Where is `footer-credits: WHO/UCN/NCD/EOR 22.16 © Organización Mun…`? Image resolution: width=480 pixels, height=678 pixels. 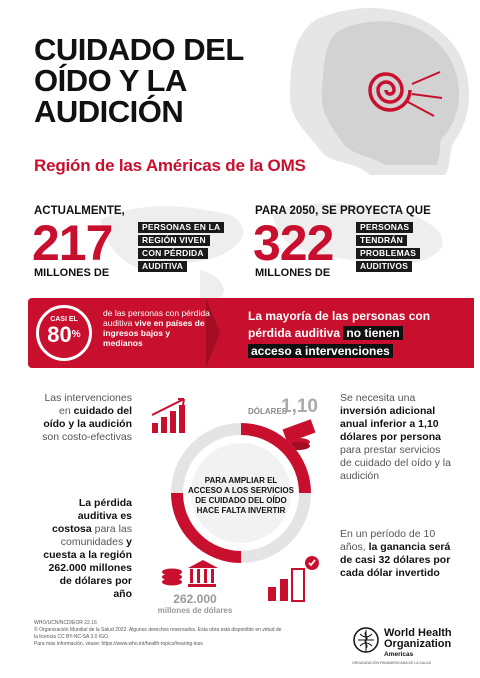 footer-credits: WHO/UCN/NCD/EOR 22.16 © Organización Mun… is located at coordinates (158, 633).